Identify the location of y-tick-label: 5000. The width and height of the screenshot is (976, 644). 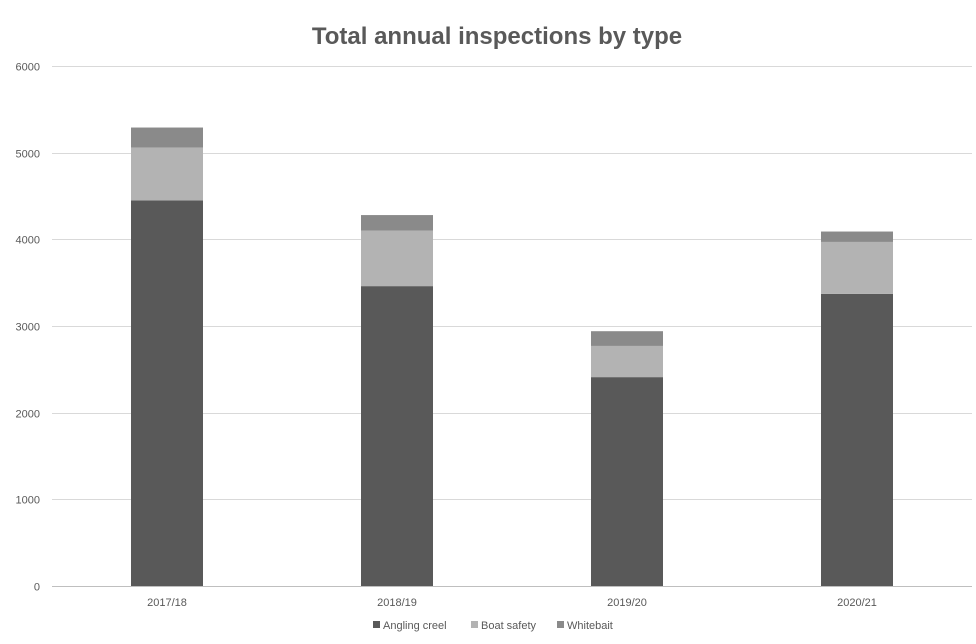
(28, 155).